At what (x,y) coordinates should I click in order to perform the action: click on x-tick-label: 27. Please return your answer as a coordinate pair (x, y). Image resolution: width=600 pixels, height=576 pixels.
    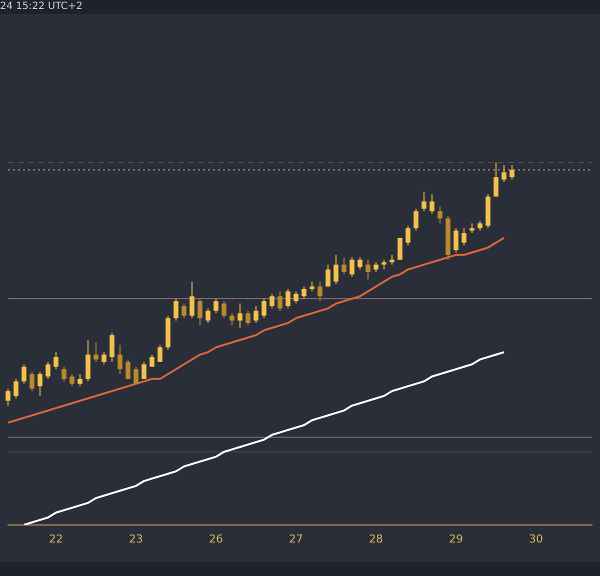
    Looking at the image, I should click on (296, 539).